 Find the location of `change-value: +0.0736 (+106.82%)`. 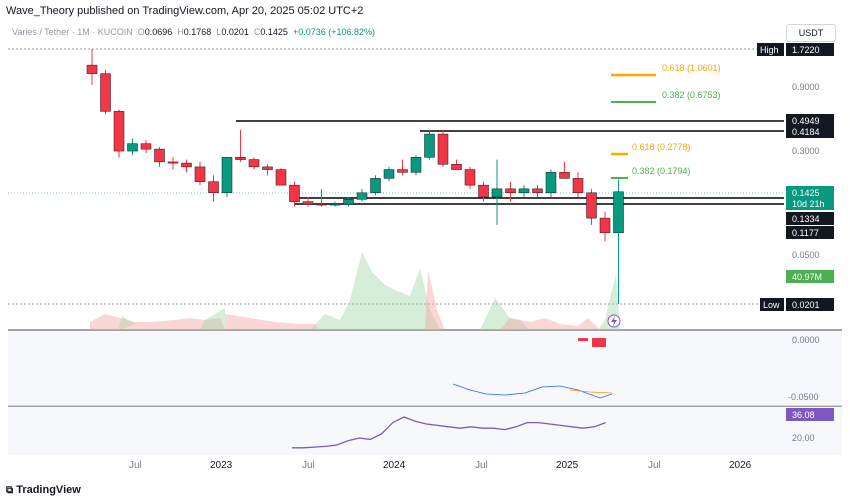

change-value: +0.0736 (+106.82%) is located at coordinates (334, 32).